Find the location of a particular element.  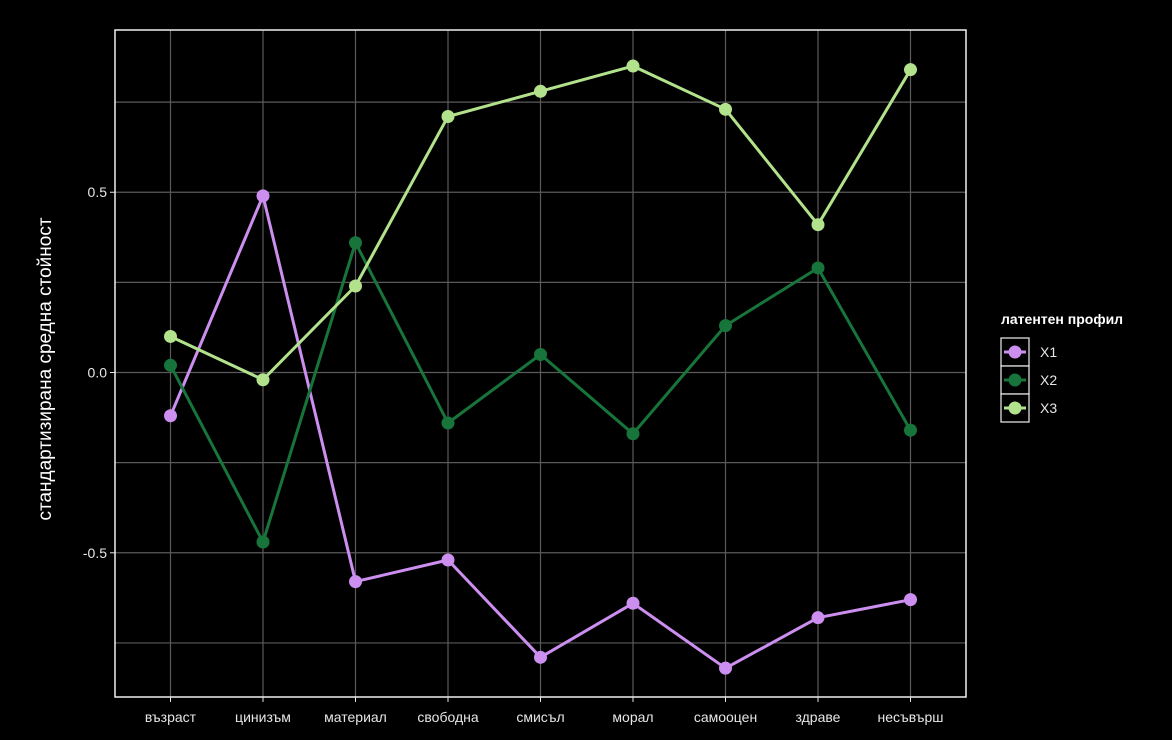

x-tick-label: цинизъм is located at coordinates (263, 717).